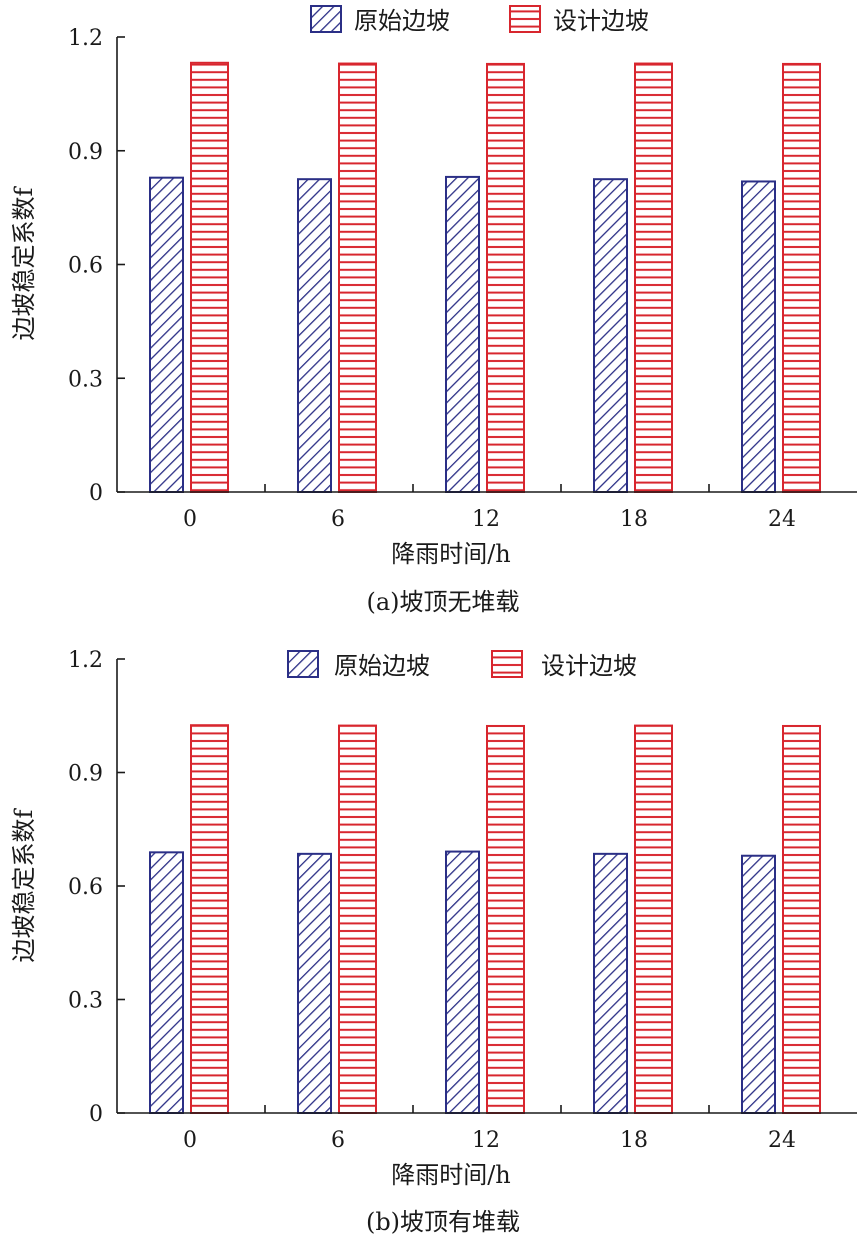 The width and height of the screenshot is (857, 1240). Describe the element at coordinates (442, 602) in the screenshot. I see `chart-caption: (a)坡顶无堆载` at that location.